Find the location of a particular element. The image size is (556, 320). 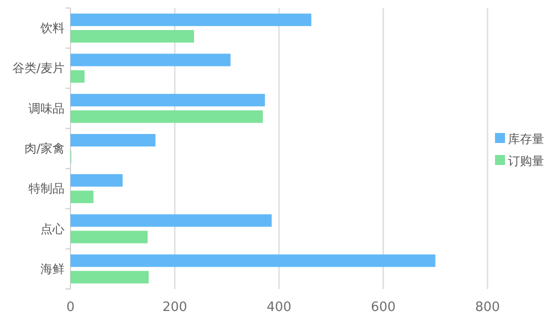

x-tick-label: 800 is located at coordinates (487, 307).